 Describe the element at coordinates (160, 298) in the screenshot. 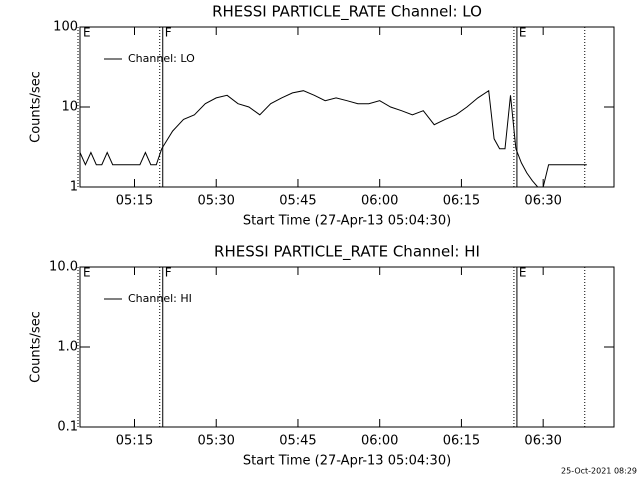

I see `legend-label: Channel: HI` at that location.